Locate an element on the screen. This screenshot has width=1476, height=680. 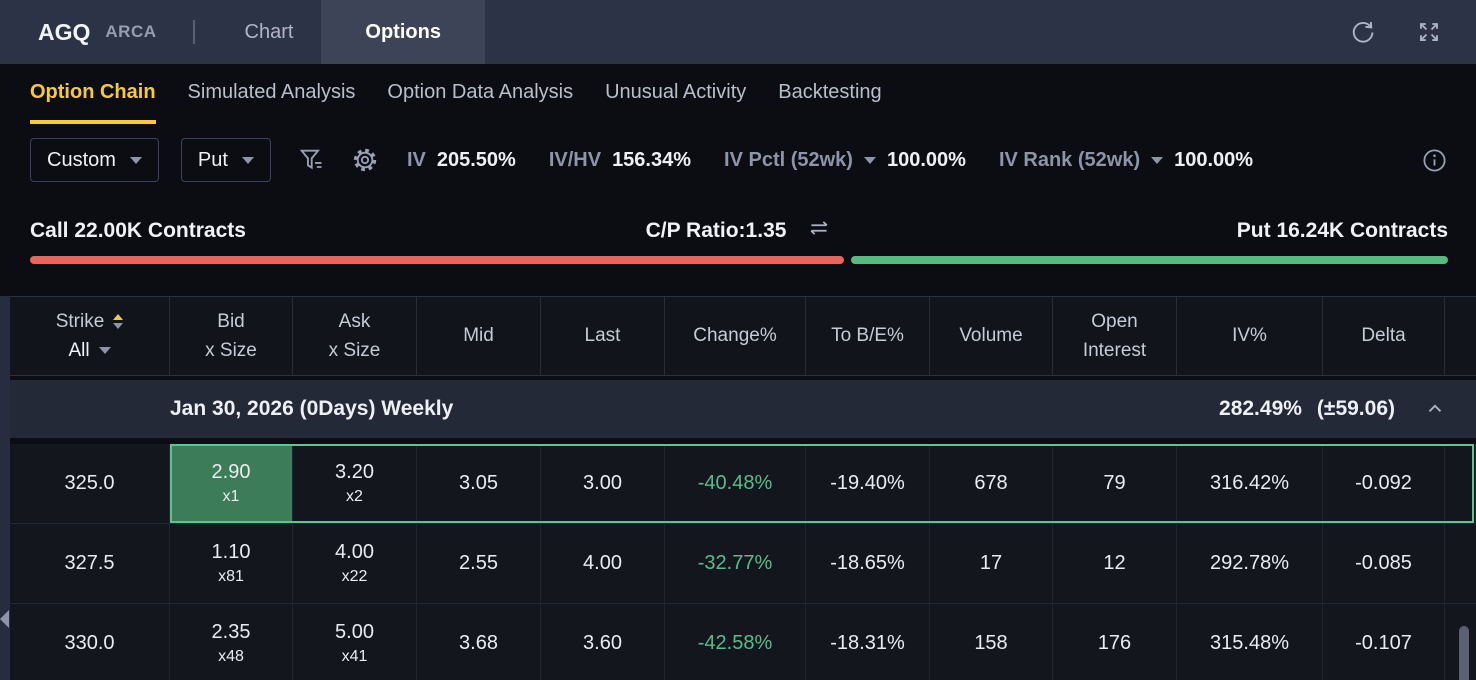
collapse-chevron-icon is located at coordinates (1435, 409).